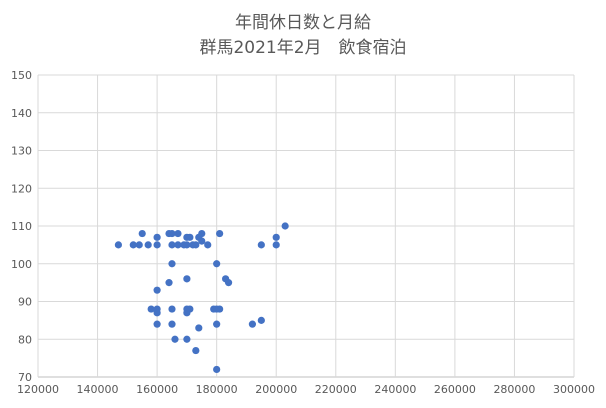  Describe the element at coordinates (302, 48) in the screenshot. I see `chart-subtitle: 群馬2021年2月 飲食宿泊` at that location.